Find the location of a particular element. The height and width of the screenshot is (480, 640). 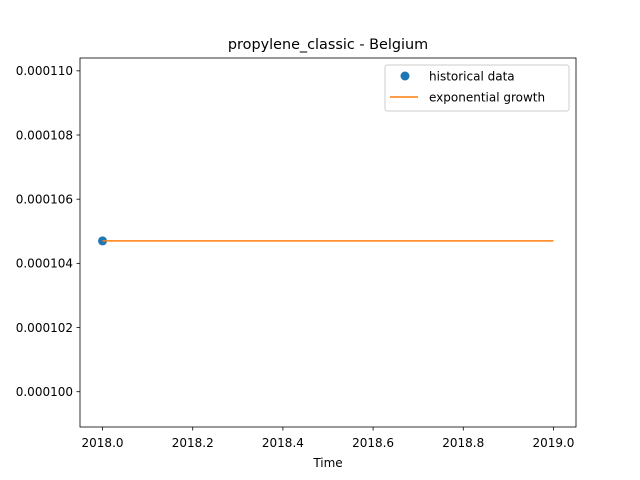

y-tick-label: 0.000104 is located at coordinates (44, 264).